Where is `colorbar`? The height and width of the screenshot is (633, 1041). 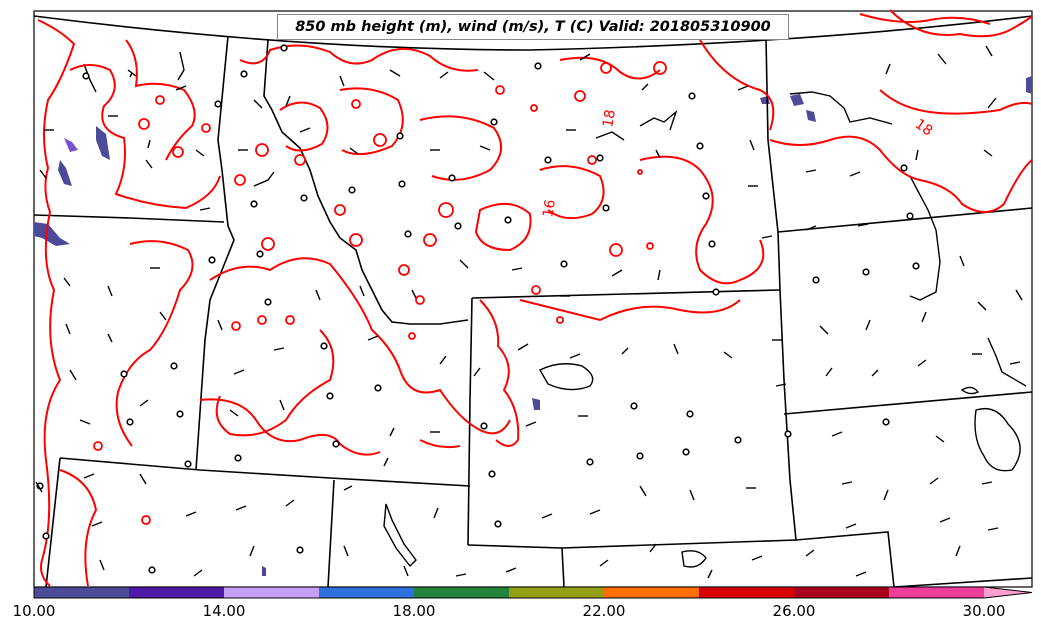 colorbar is located at coordinates (533, 592).